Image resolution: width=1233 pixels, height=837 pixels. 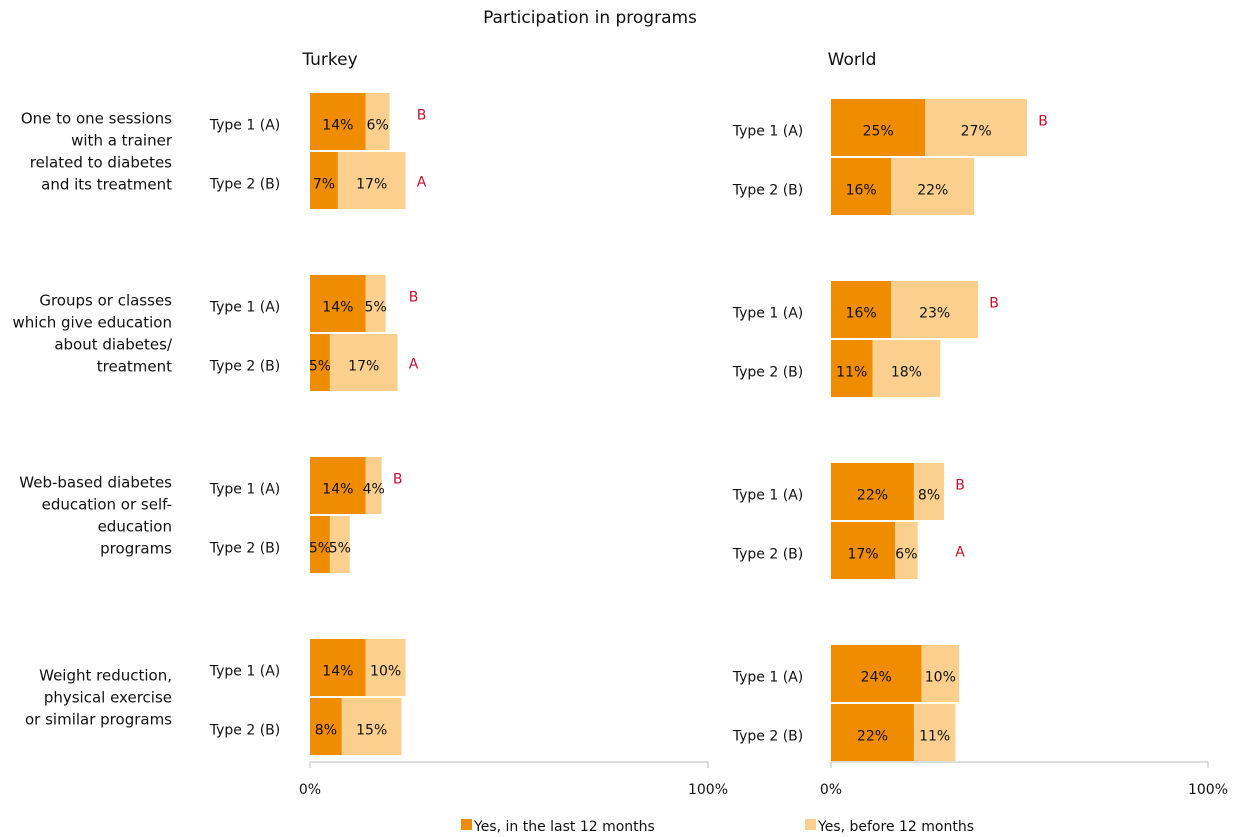 I want to click on group-label: Web-based diabetes, so click(x=95, y=483).